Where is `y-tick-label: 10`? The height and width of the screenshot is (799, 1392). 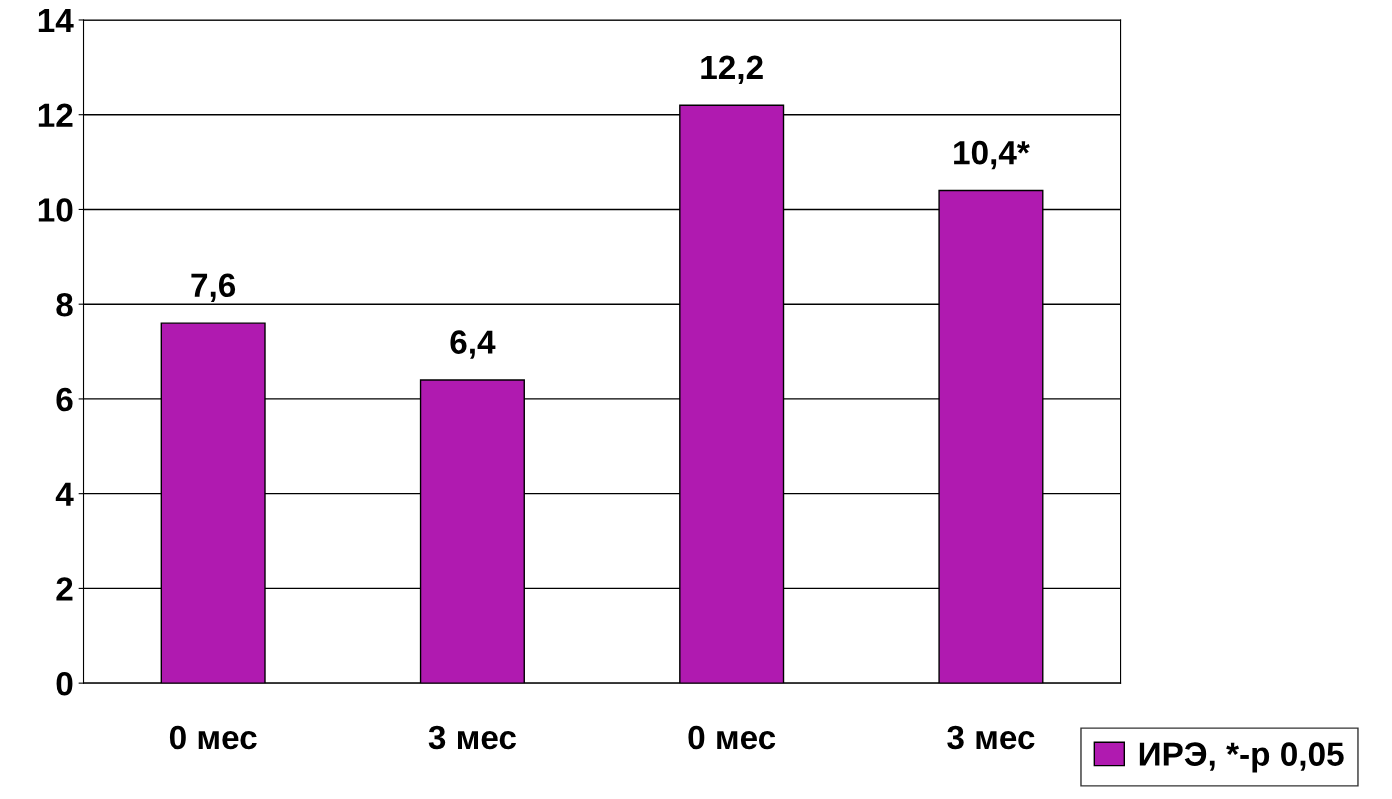 y-tick-label: 10 is located at coordinates (55, 210).